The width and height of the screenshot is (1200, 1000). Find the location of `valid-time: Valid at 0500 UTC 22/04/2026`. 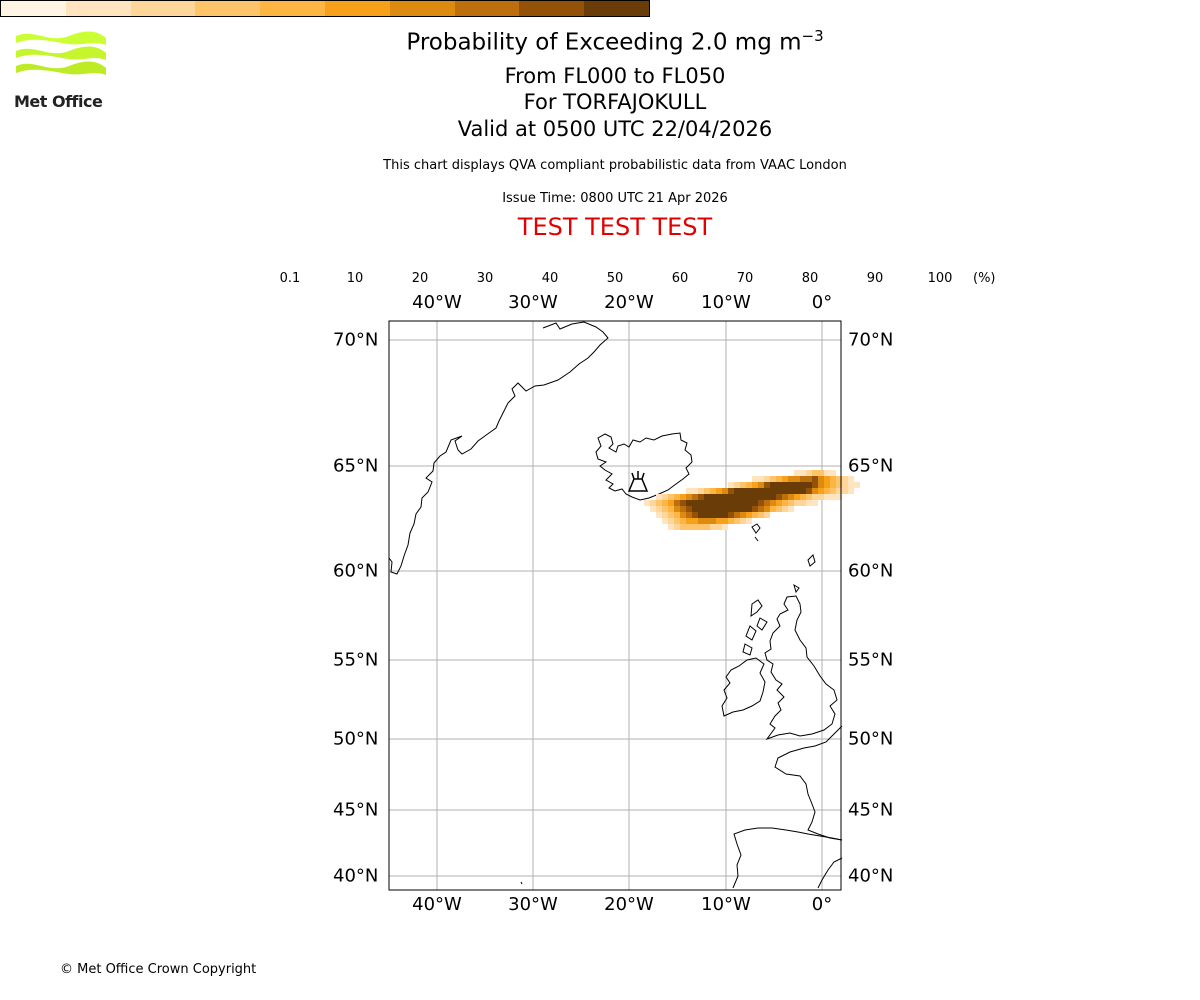

valid-time: Valid at 0500 UTC 22/04/2026 is located at coordinates (615, 129).